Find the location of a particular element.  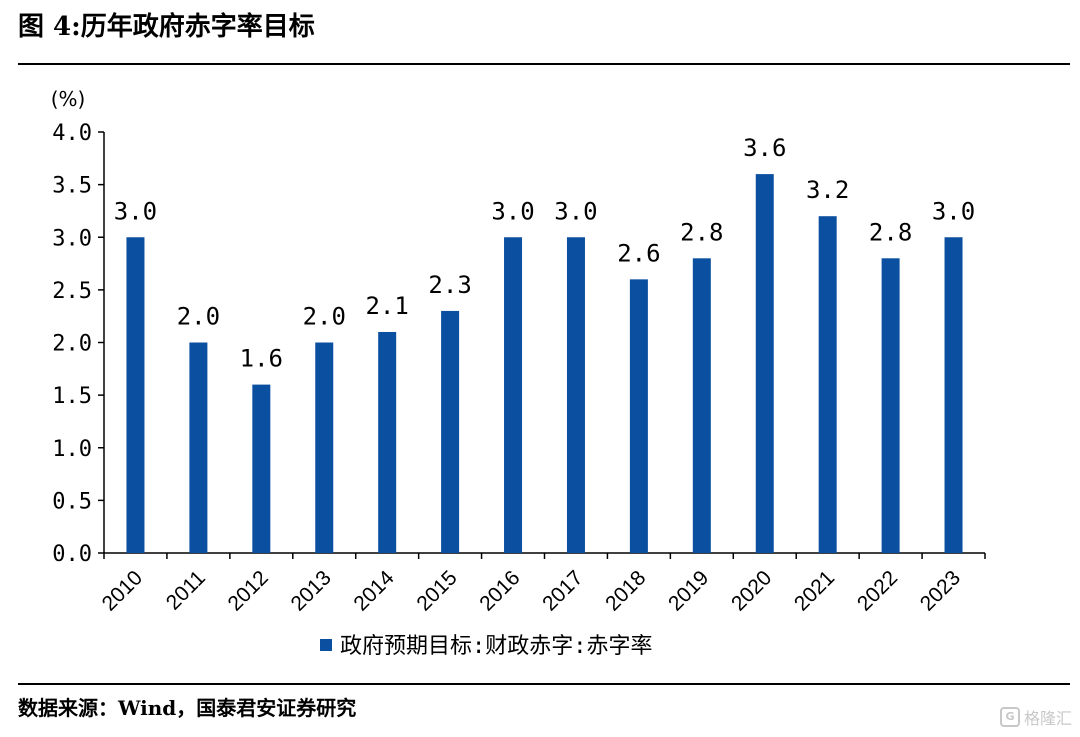

source-note: 数据来源：Wind，国泰君安证券研究 is located at coordinates (187, 708).